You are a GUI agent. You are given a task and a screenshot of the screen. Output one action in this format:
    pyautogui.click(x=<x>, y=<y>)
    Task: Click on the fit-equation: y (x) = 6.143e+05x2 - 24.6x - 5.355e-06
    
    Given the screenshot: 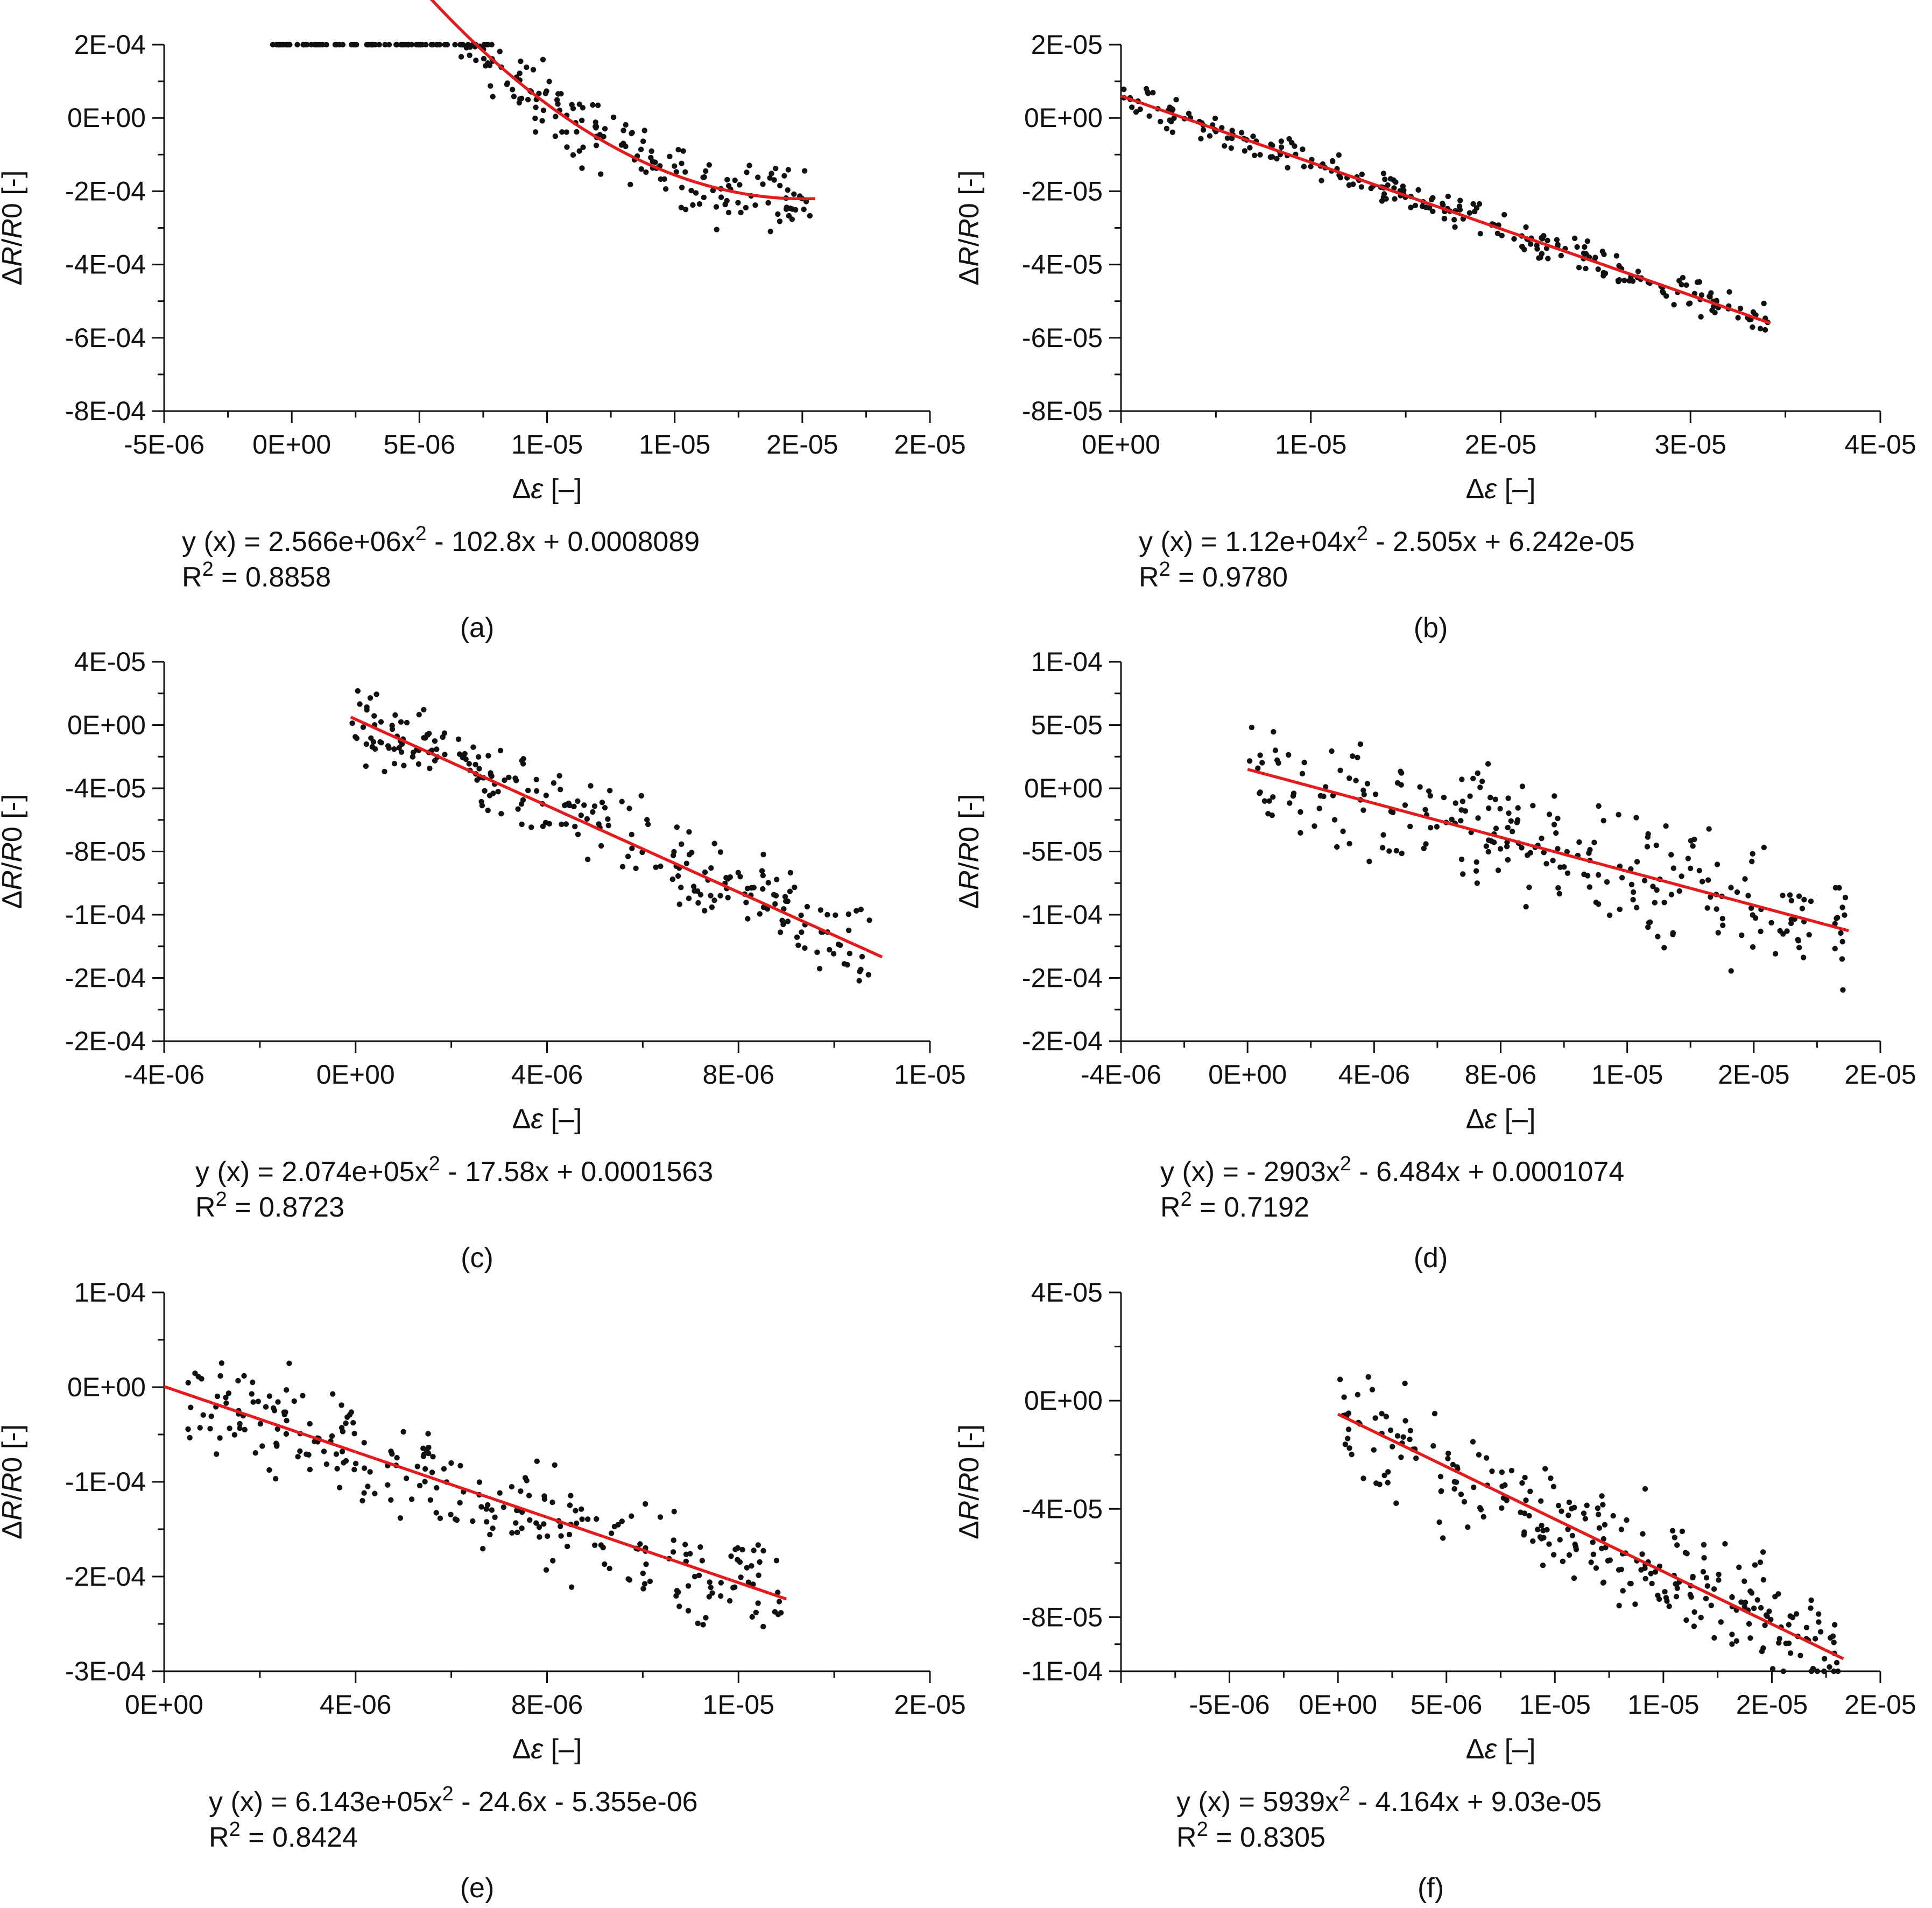 What is the action you would take?
    pyautogui.click(x=453, y=1800)
    